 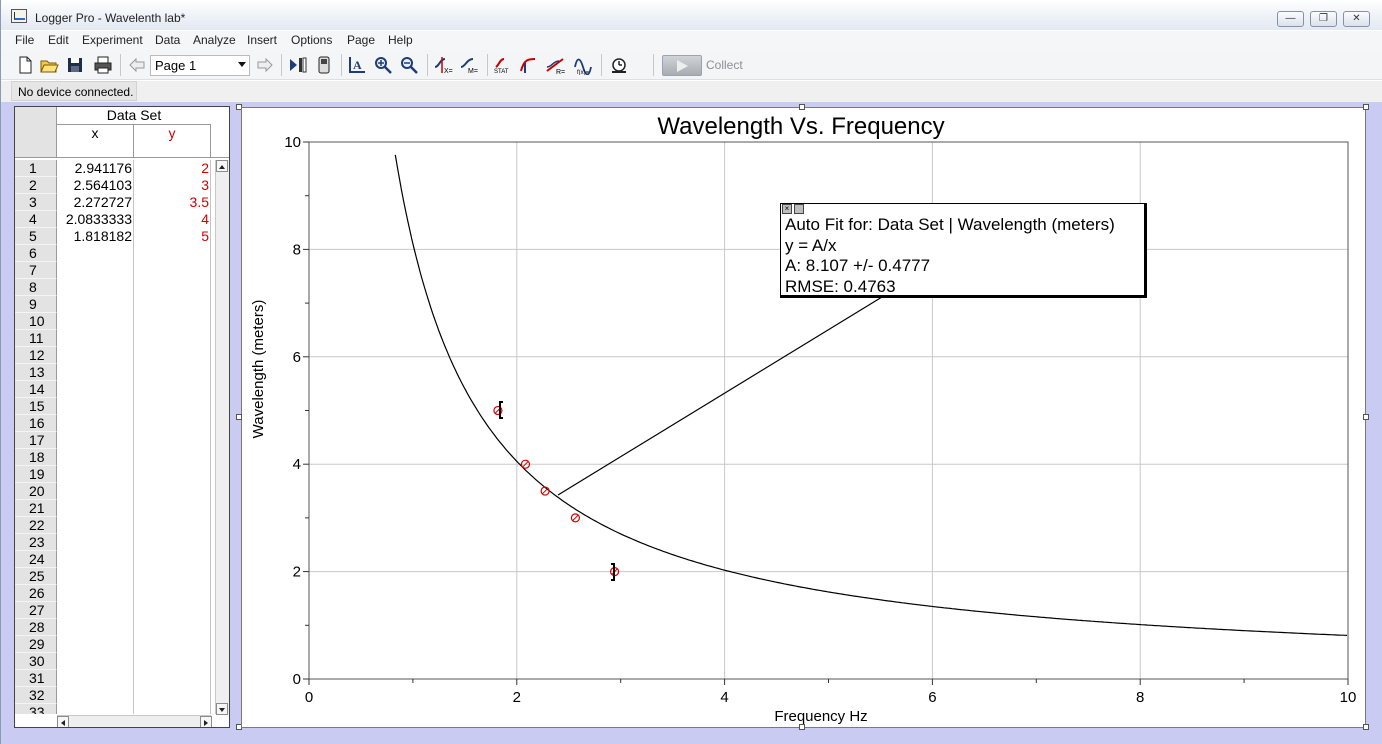 I want to click on row-number: 2, so click(x=36, y=185).